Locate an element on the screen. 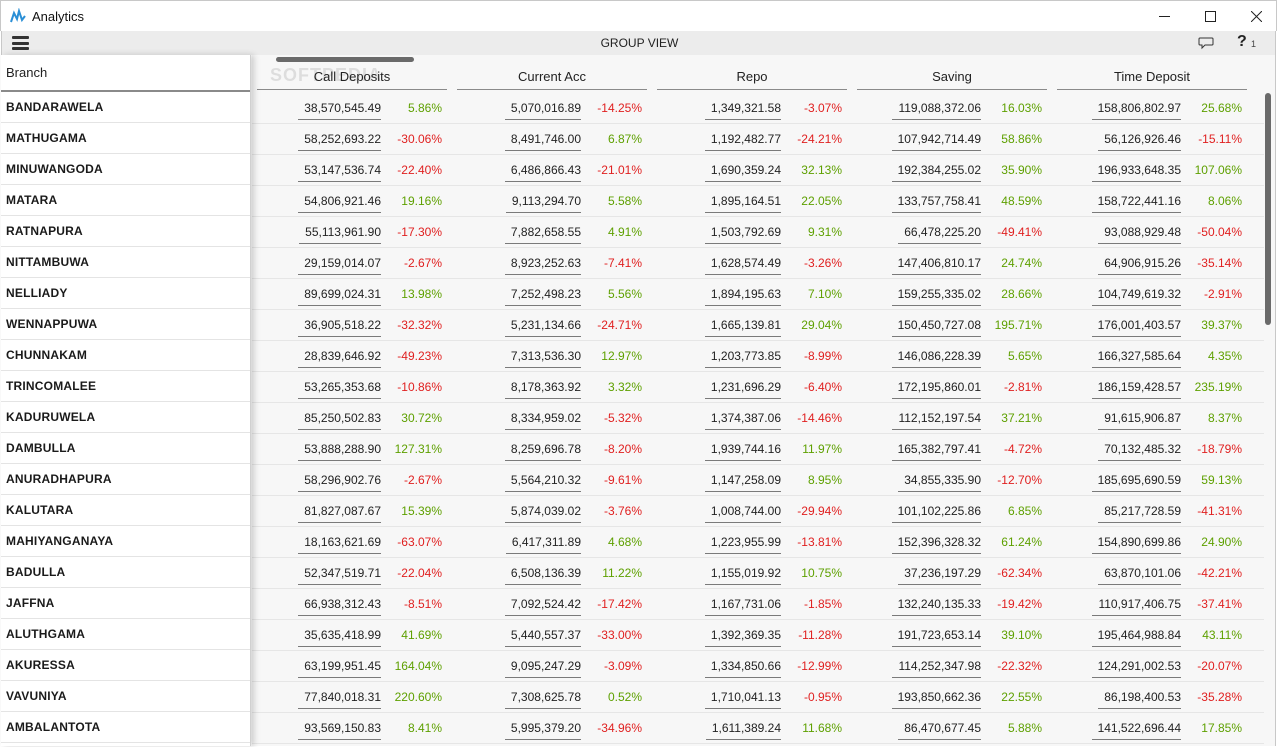 The width and height of the screenshot is (1277, 747). value-cell: 1,231,696.29 -6.40% is located at coordinates (752, 387).